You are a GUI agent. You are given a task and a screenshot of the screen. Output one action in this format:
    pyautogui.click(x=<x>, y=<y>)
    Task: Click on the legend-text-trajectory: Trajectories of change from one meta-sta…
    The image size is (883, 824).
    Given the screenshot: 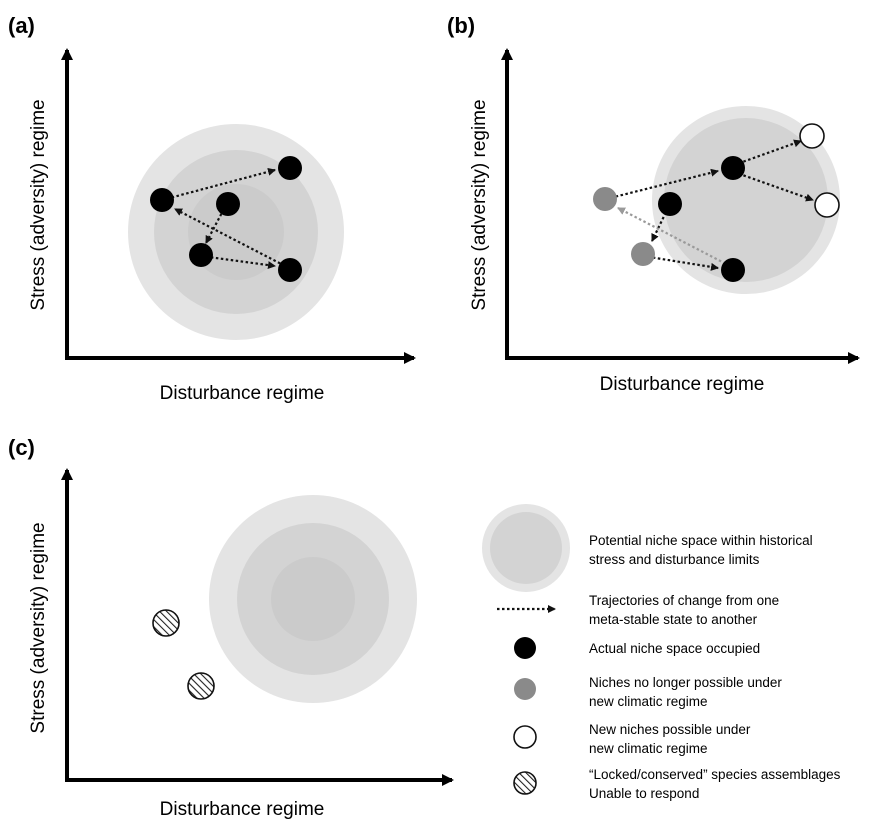 What is the action you would take?
    pyautogui.click(x=686, y=610)
    